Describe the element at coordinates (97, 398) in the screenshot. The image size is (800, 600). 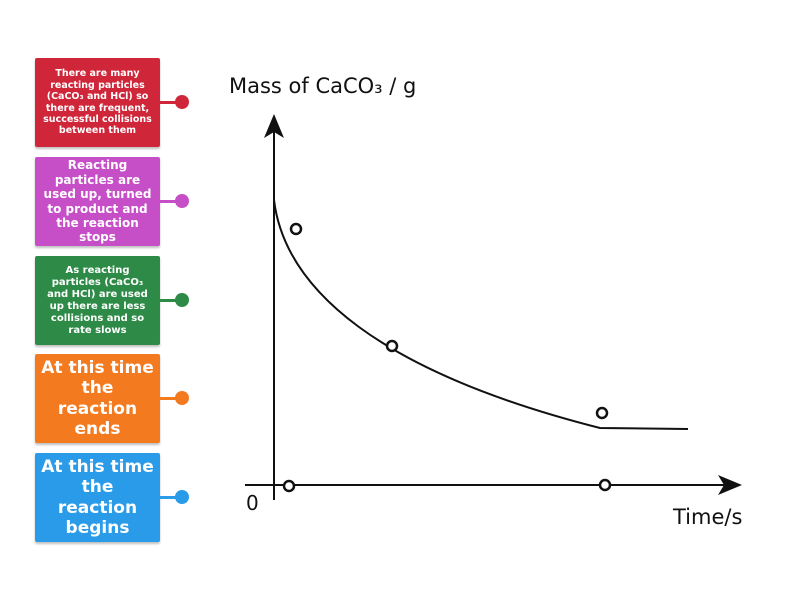
I see `label-card: At this time the reaction ends` at that location.